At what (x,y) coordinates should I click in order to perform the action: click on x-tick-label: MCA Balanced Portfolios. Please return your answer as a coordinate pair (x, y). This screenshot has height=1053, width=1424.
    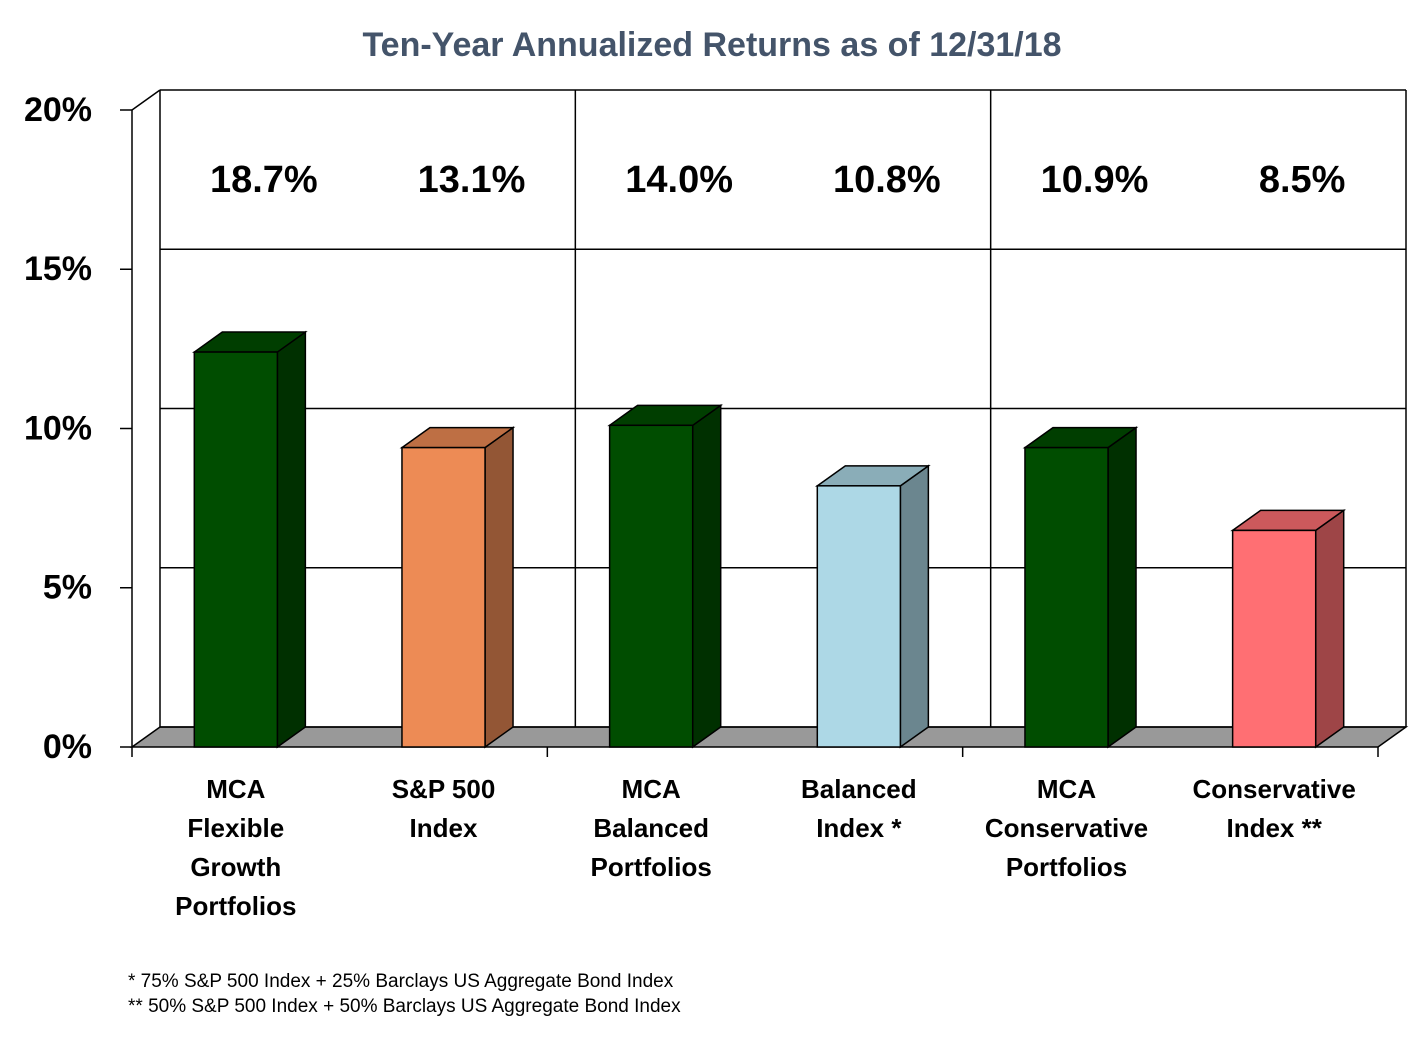
    Looking at the image, I should click on (650, 828).